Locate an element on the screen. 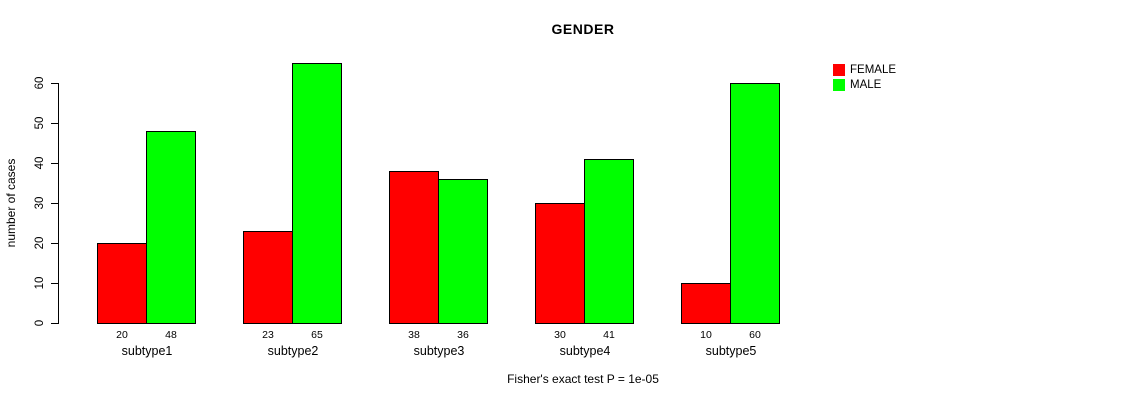 Image resolution: width=1140 pixels, height=400 pixels. legend-swatch-male is located at coordinates (839, 85).